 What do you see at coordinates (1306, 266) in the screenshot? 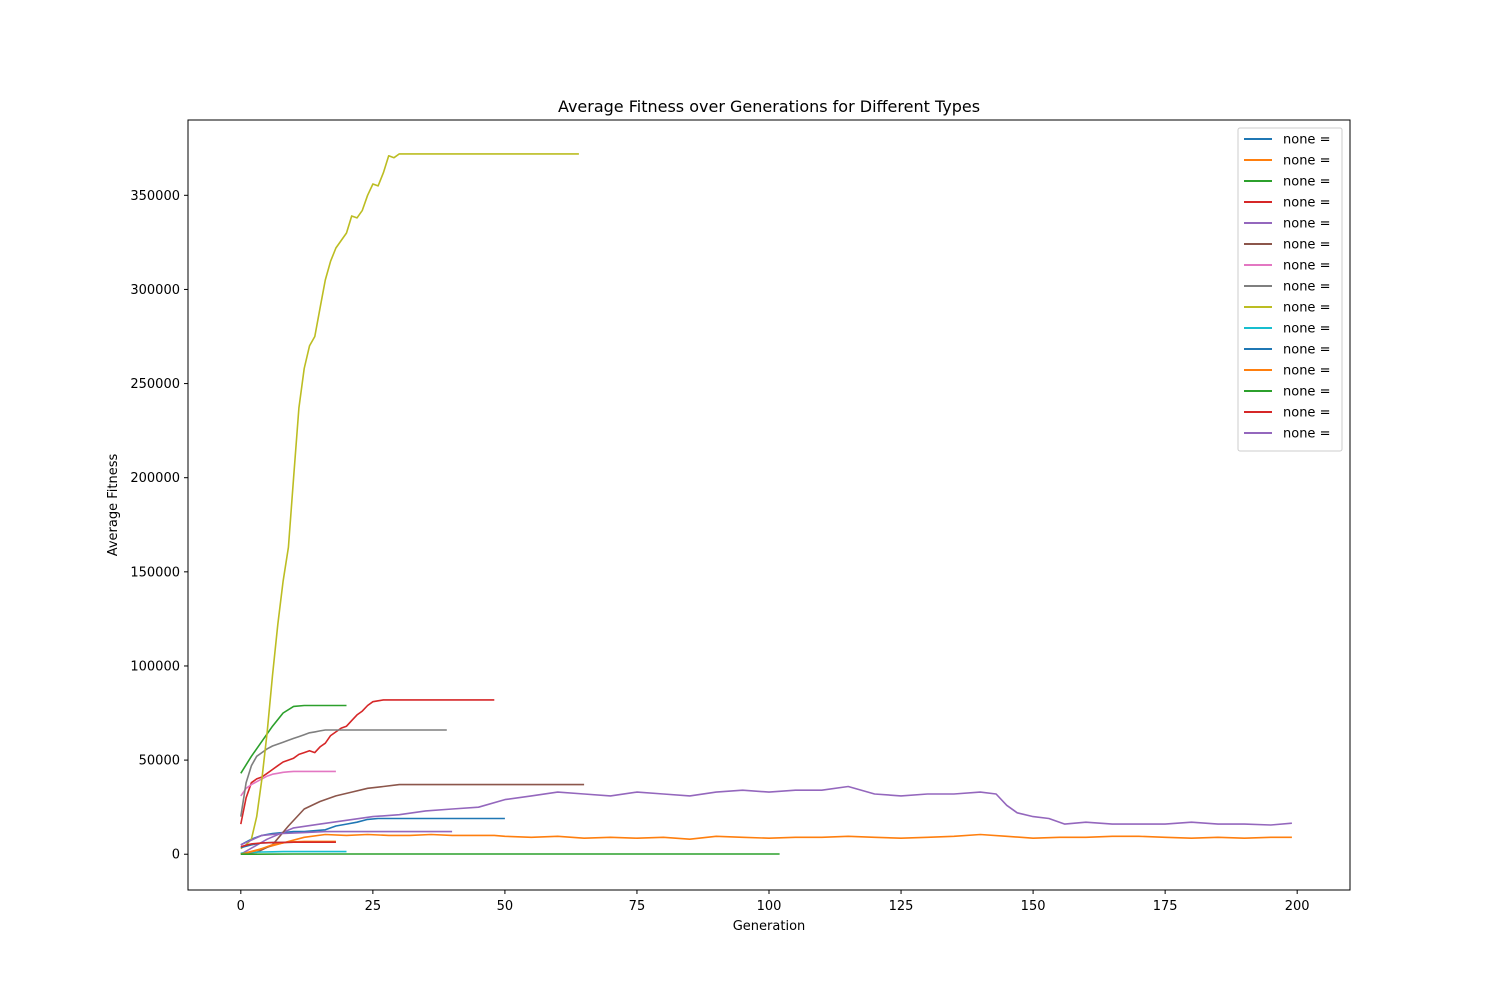
I see `legend-label-7: none =` at bounding box center [1306, 266].